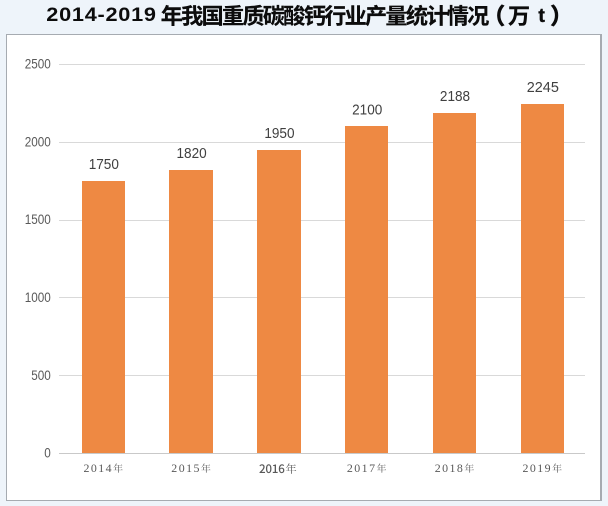  I want to click on svg-text: 1000, so click(38, 297).